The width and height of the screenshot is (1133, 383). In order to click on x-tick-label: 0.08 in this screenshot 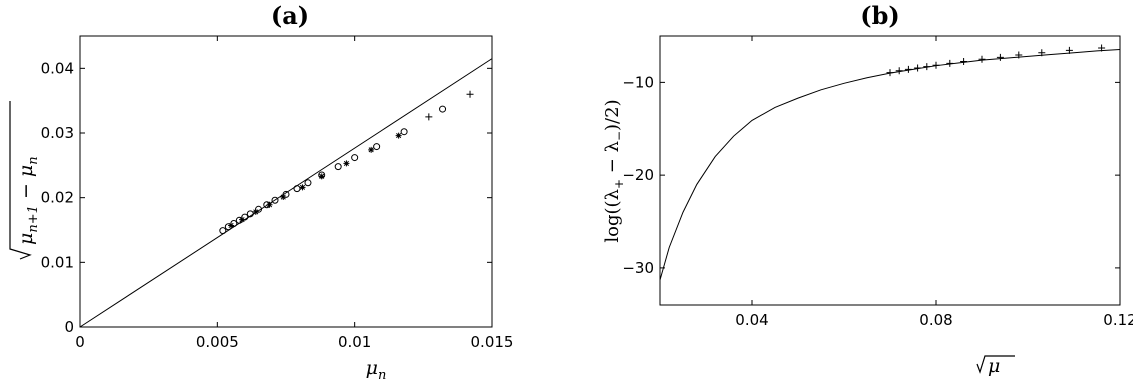, I will do `click(935, 320)`.